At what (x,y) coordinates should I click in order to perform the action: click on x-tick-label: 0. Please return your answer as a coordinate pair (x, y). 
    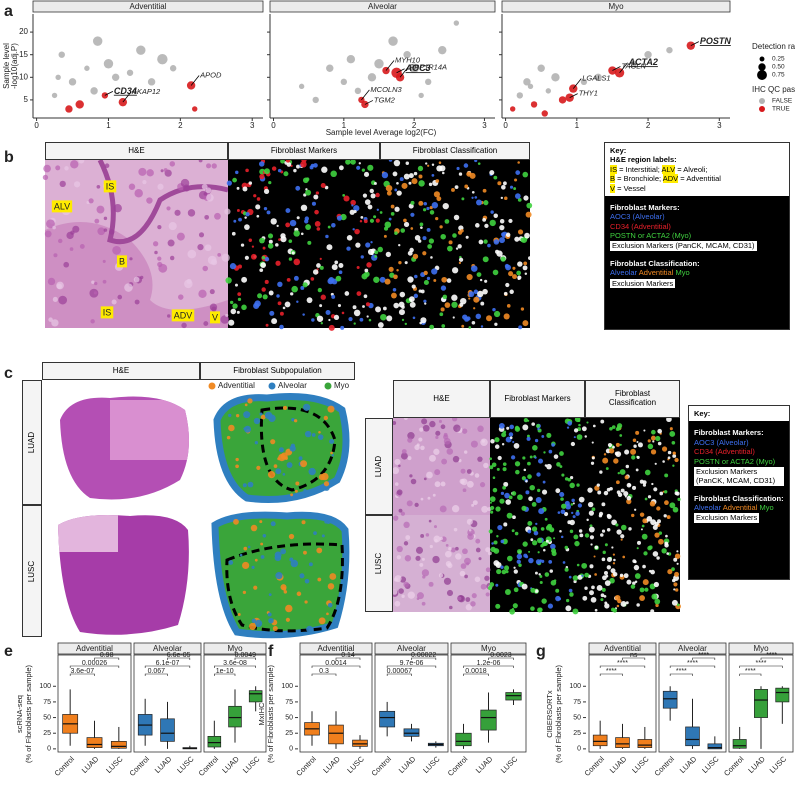
    Looking at the image, I should click on (36, 125).